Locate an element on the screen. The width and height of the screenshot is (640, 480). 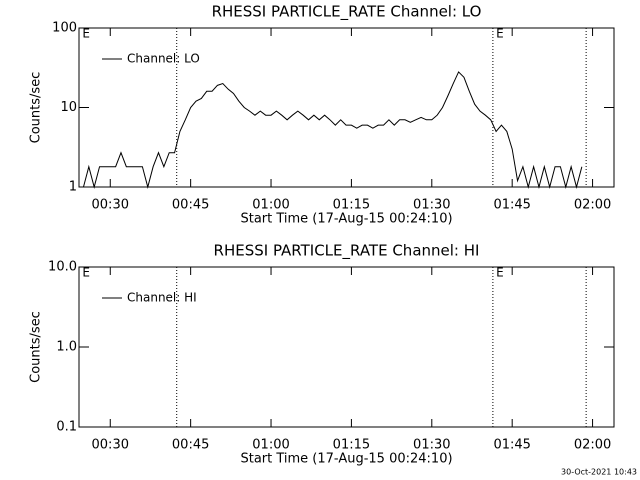
timestamp: 30-Oct-2021 10:43 is located at coordinates (599, 472).